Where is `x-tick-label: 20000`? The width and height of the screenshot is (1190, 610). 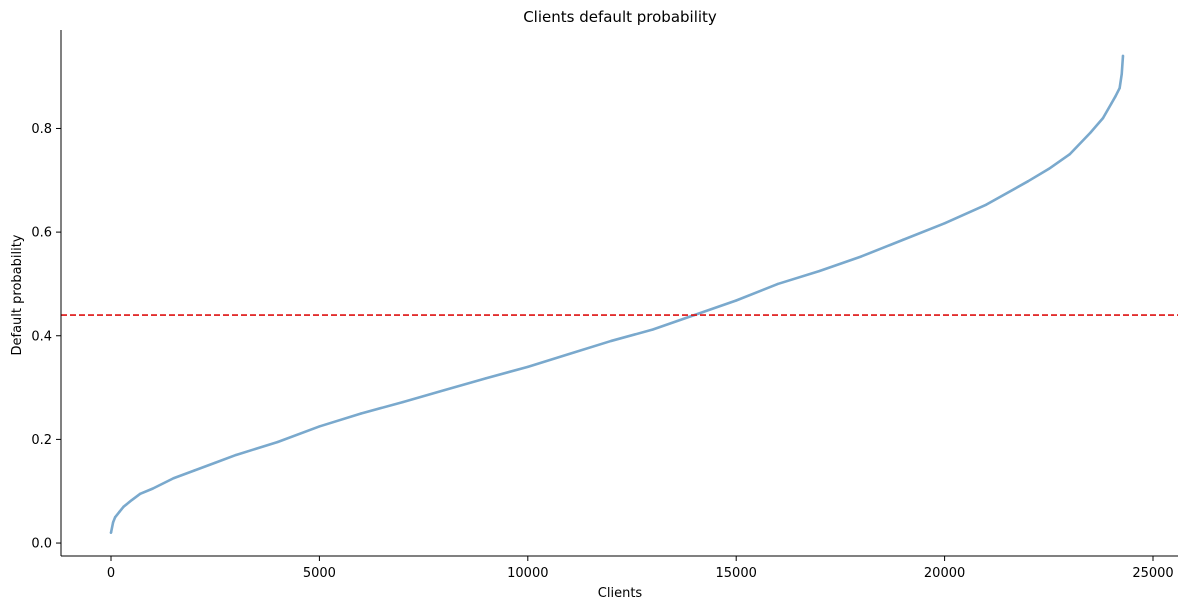 x-tick-label: 20000 is located at coordinates (944, 573).